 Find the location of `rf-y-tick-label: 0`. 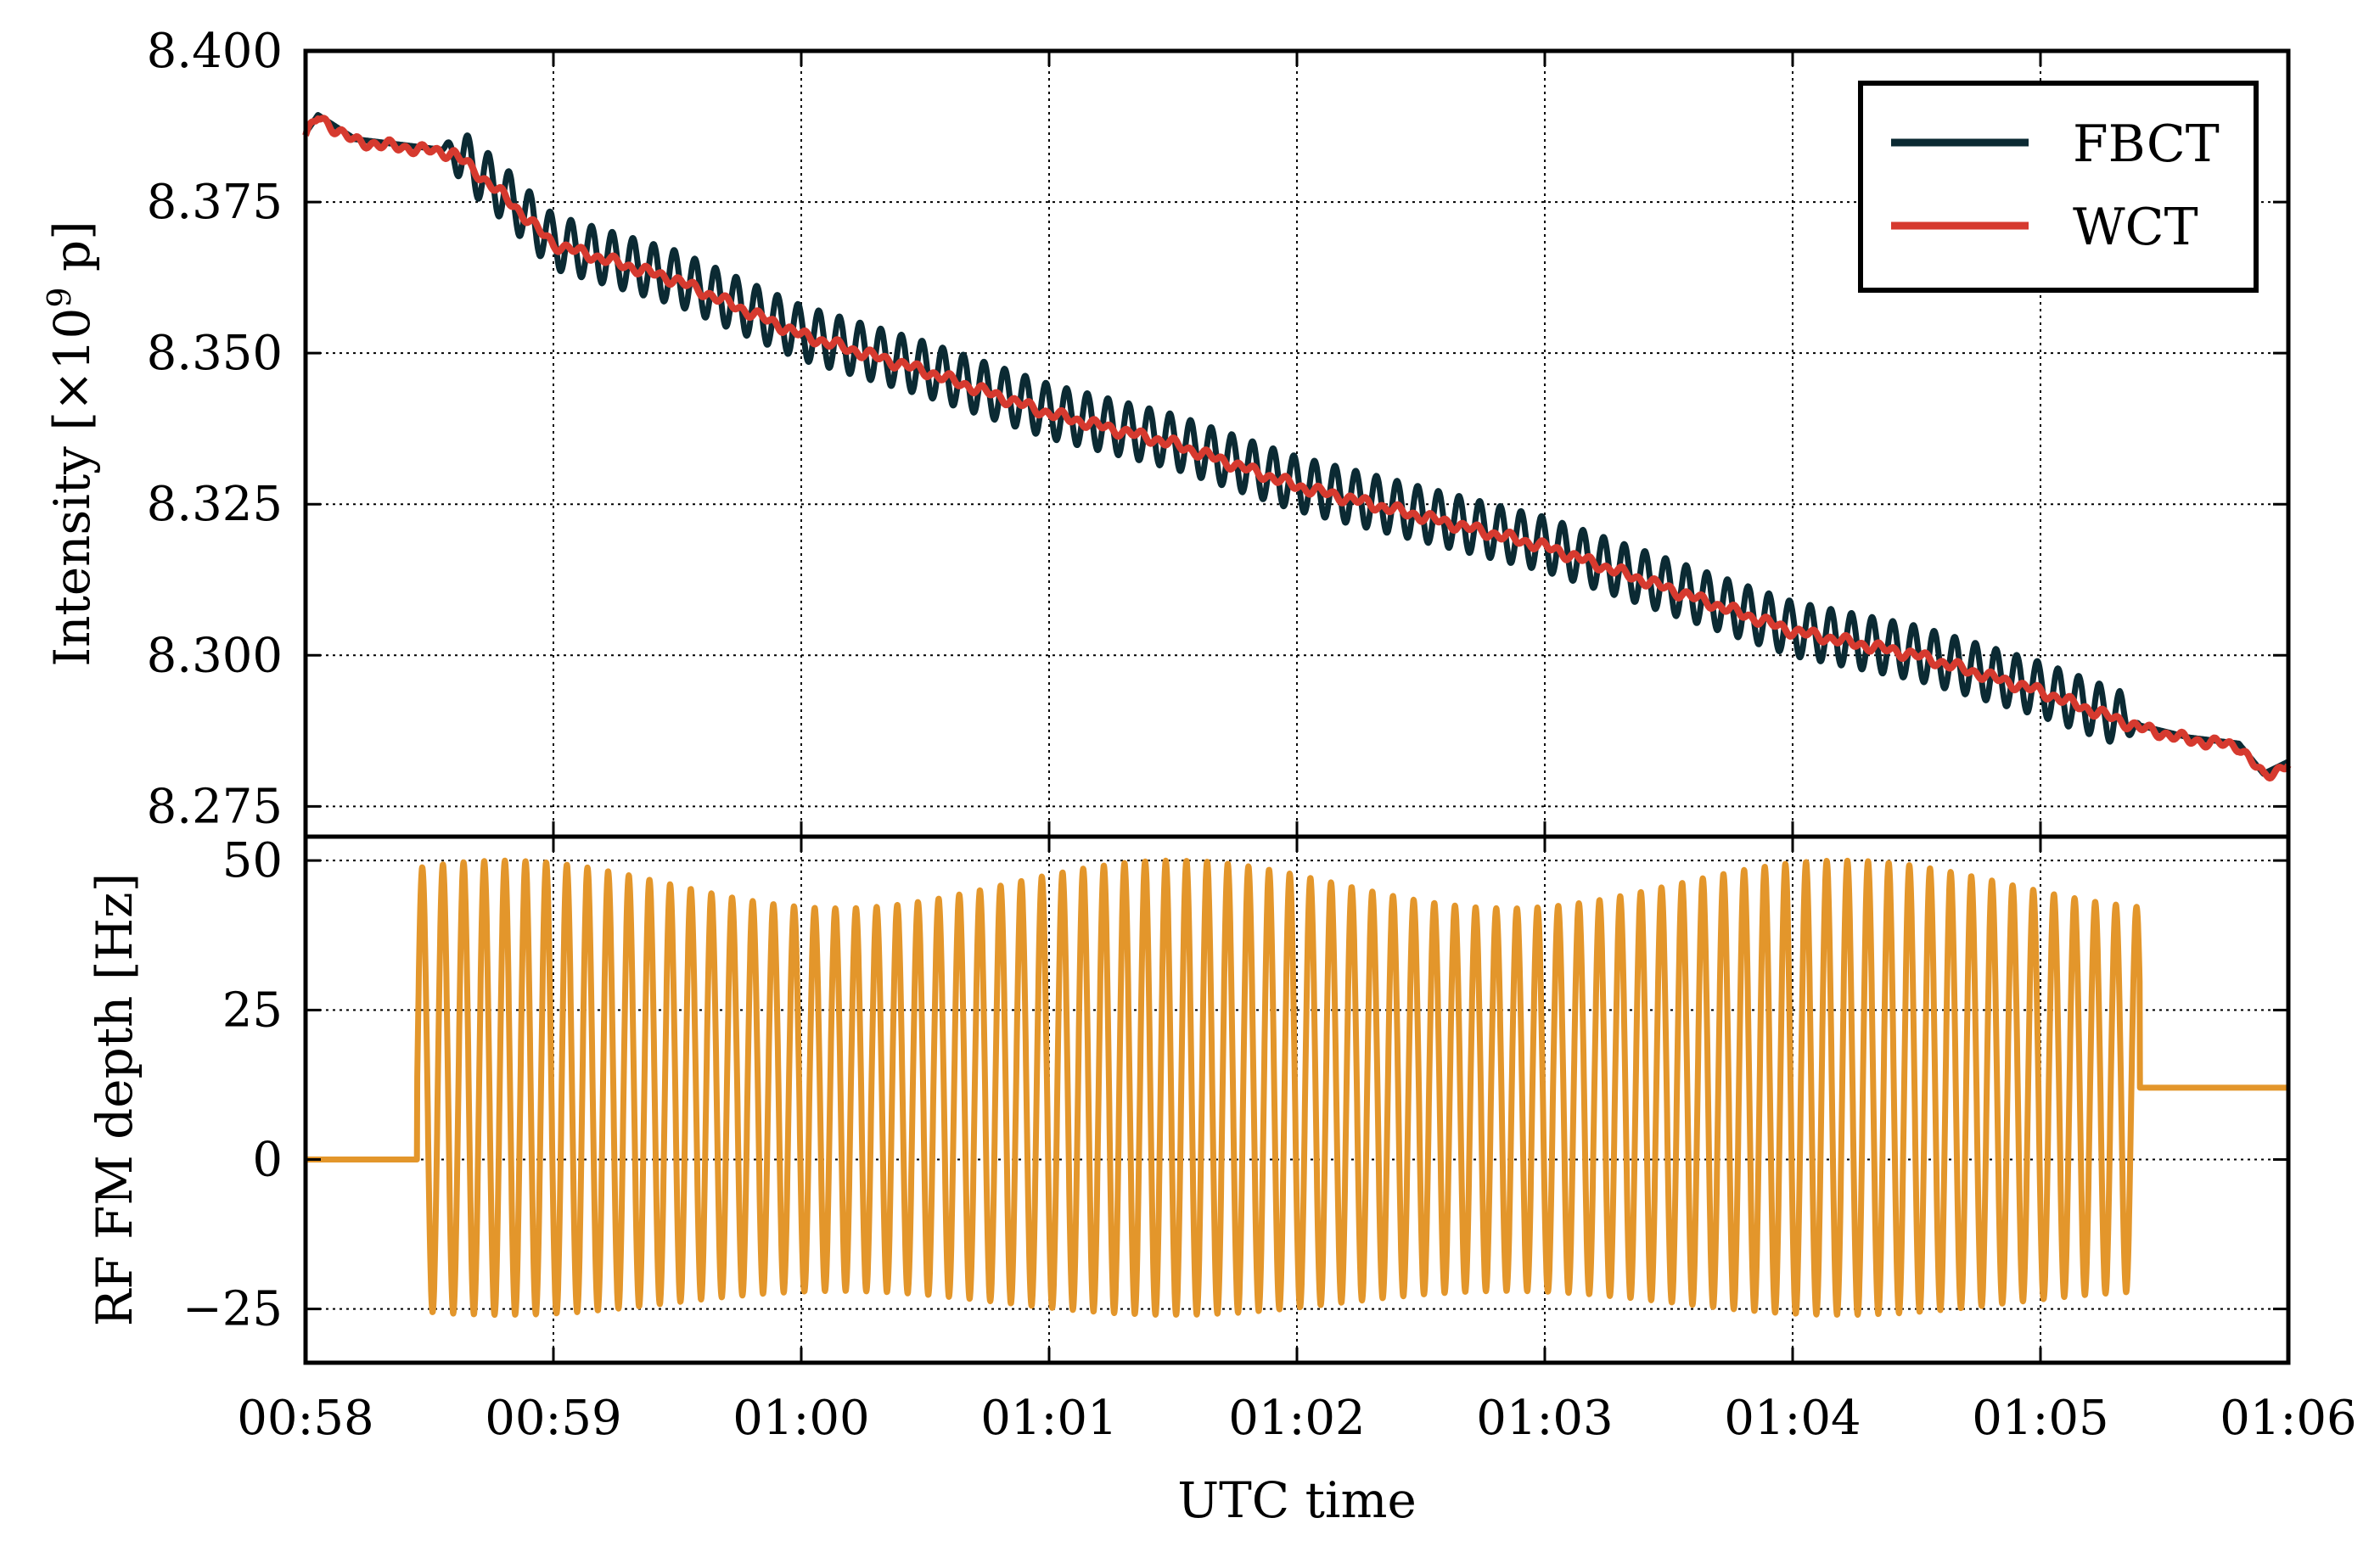

rf-y-tick-label: 0 is located at coordinates (267, 1159).